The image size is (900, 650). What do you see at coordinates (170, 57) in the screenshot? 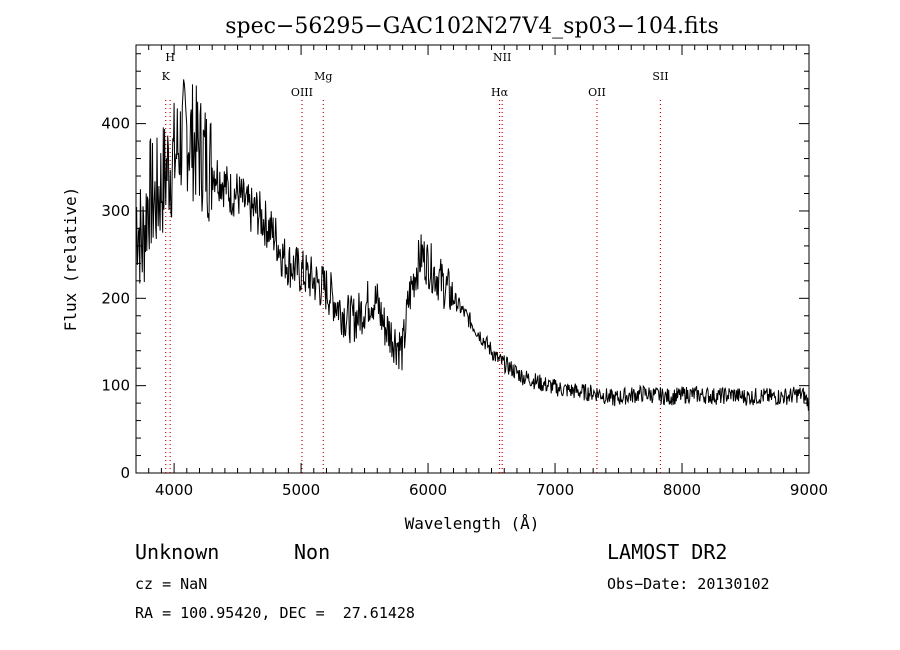
I see `spectral-line-label: H` at bounding box center [170, 57].